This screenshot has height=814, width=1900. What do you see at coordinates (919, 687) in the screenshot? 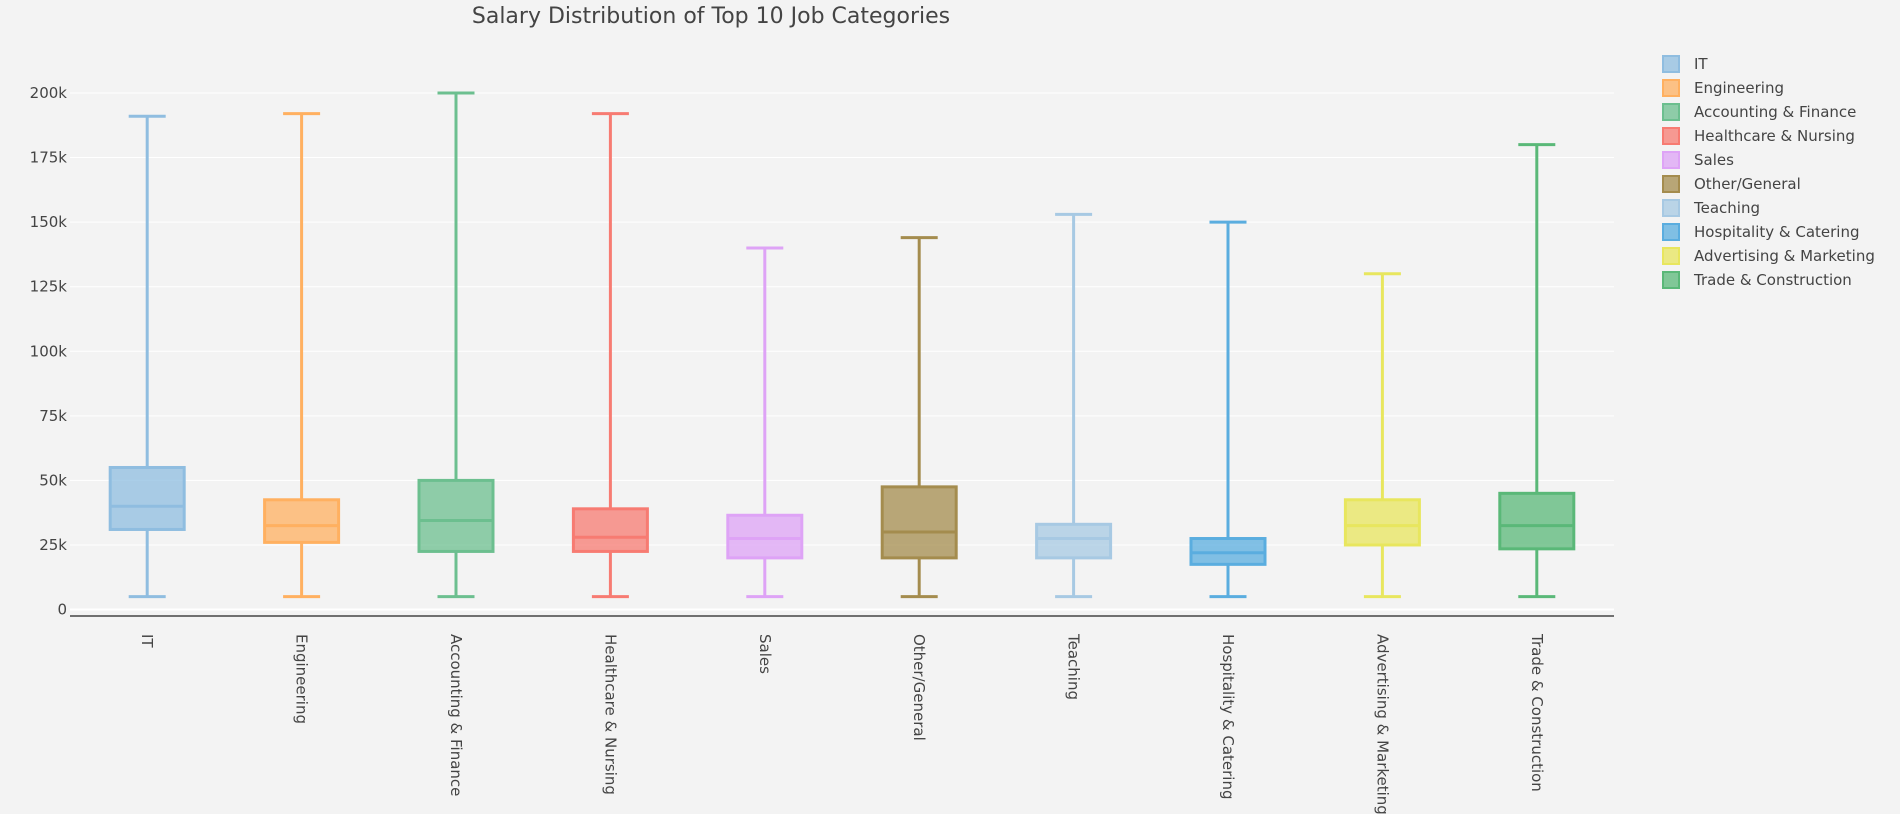
I see `x-tick-label: Other/General` at bounding box center [919, 687].